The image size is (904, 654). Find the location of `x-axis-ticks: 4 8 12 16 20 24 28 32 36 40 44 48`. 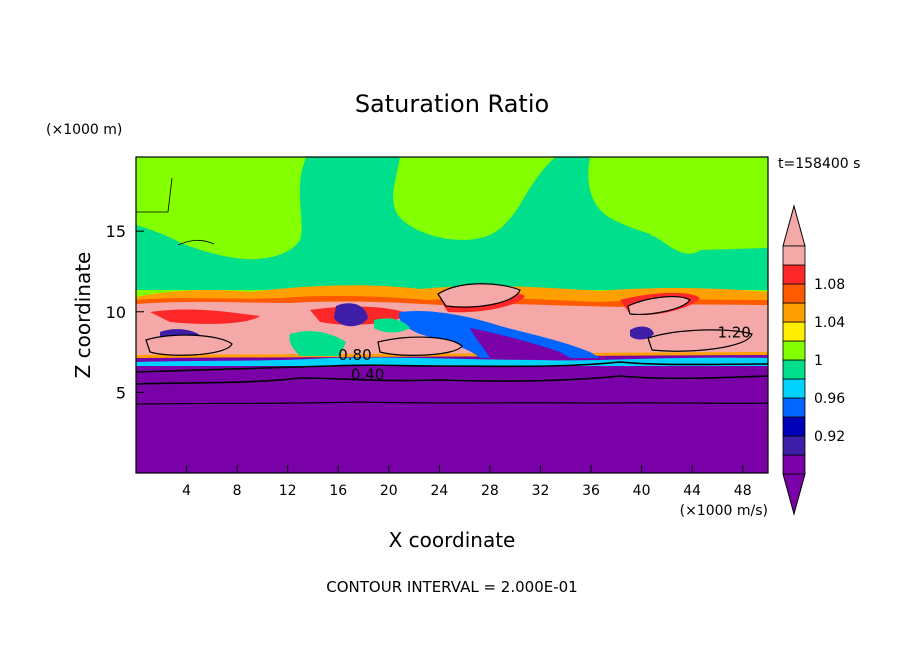

x-axis-ticks: 4 8 12 16 20 24 28 32 36 40 44 48 is located at coordinates (467, 482).